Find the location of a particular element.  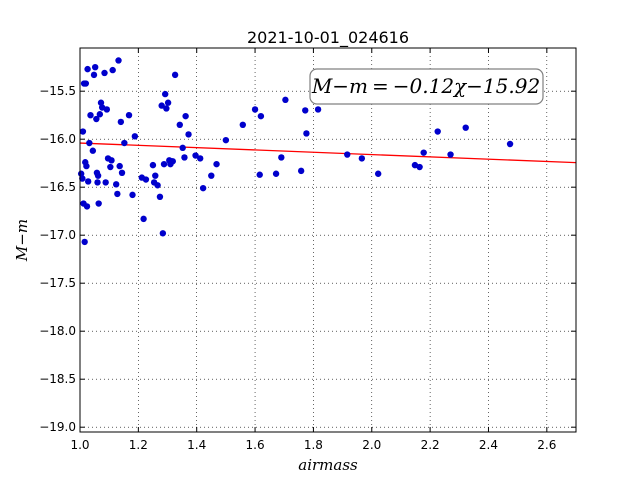

x-axis-label: airmass is located at coordinates (328, 465).